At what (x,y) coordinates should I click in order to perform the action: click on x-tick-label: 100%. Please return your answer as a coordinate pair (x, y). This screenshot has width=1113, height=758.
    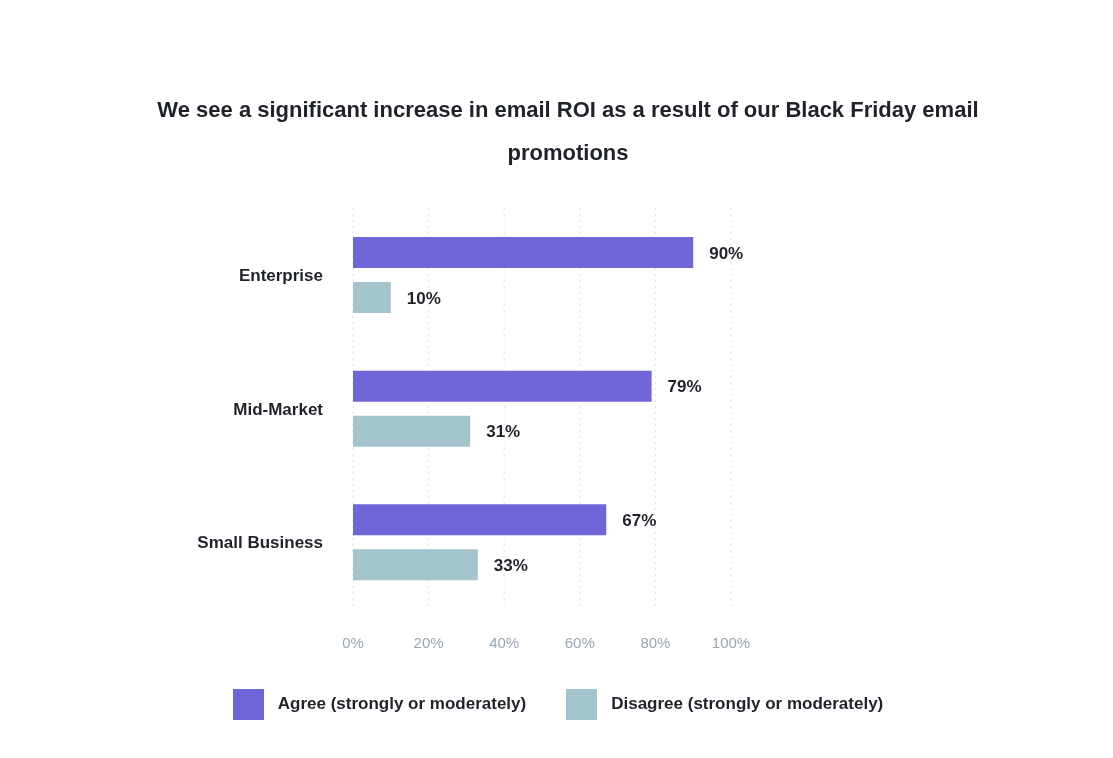
    Looking at the image, I should click on (731, 642).